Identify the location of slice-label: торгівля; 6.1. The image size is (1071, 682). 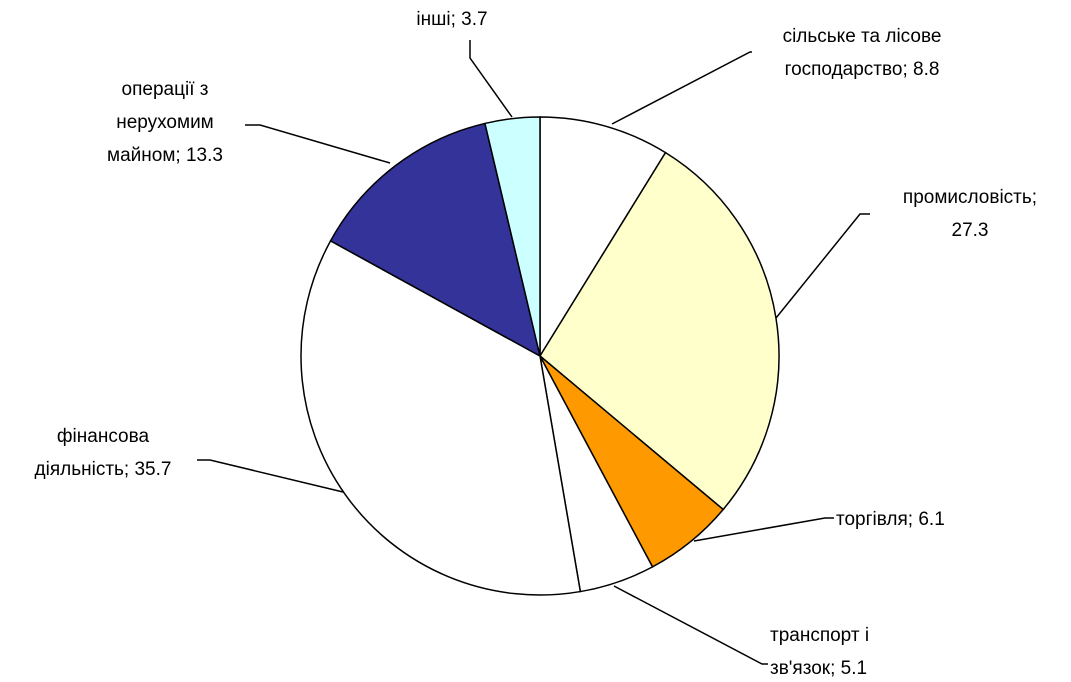
(890, 519).